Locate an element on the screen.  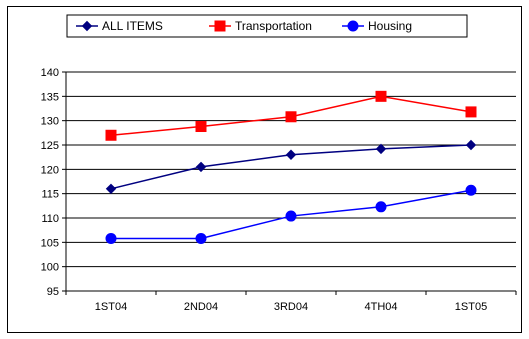
series-transportation is located at coordinates (291, 115).